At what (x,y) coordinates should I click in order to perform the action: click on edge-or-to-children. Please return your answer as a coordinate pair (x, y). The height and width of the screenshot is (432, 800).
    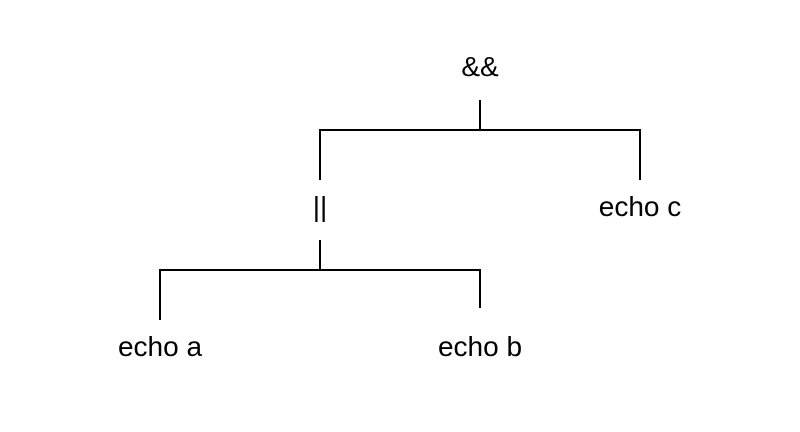
    Looking at the image, I should click on (320, 280).